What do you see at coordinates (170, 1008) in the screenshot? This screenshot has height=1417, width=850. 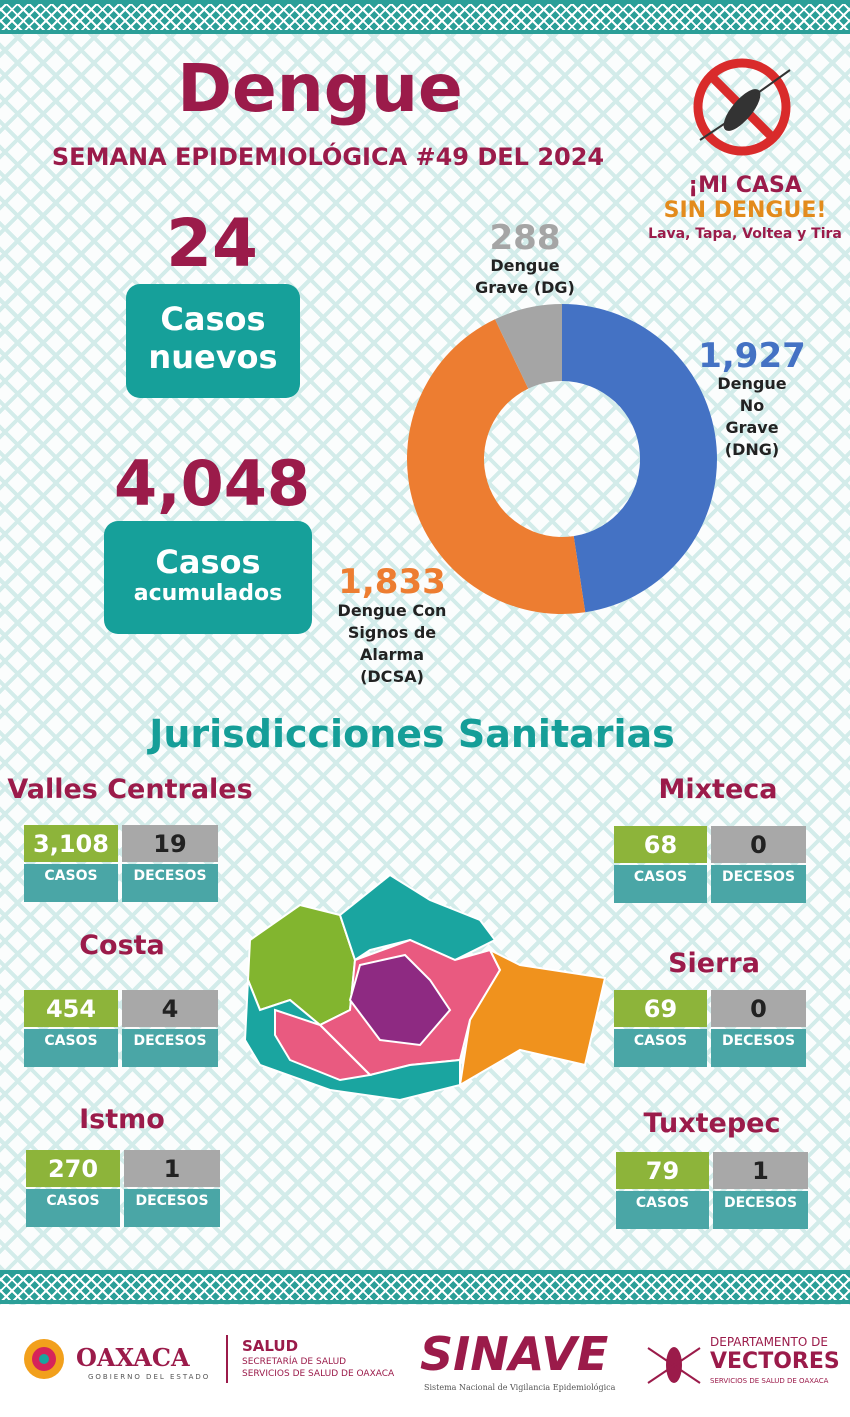 I see `deaths-value: 4` at bounding box center [170, 1008].